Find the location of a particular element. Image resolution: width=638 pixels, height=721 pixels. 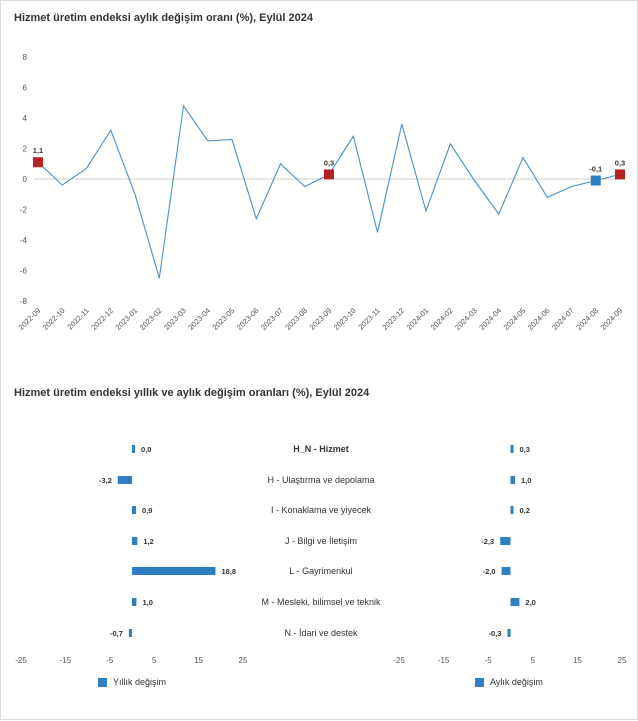

y-tick-label: -4 is located at coordinates (24, 240).